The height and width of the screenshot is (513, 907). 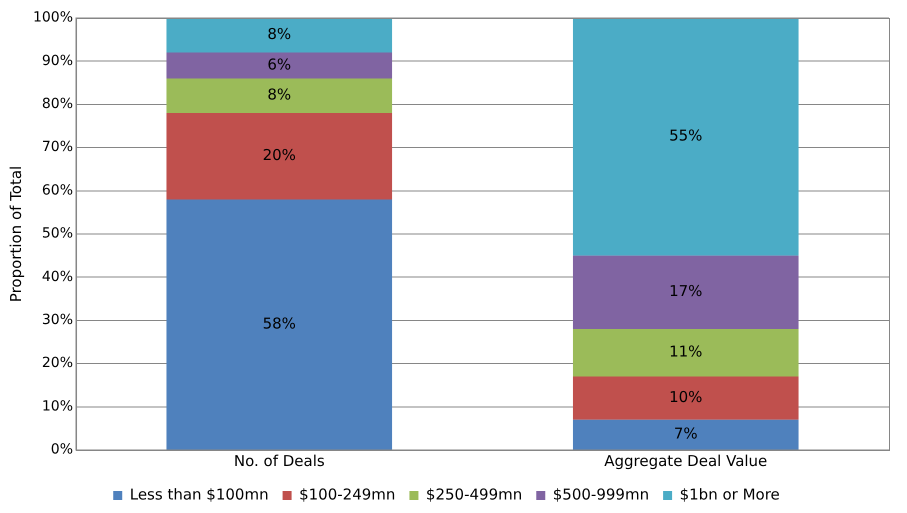 I want to click on y-tick-label: 100%, so click(x=53, y=18).